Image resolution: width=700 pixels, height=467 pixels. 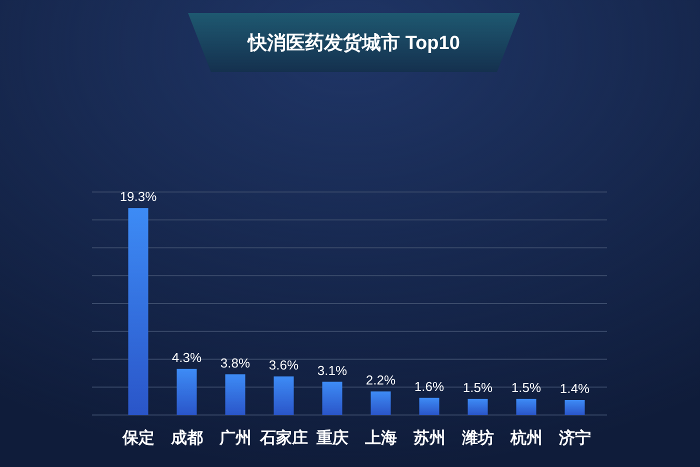 I want to click on x-tick-label: 杭州, so click(x=525, y=438).